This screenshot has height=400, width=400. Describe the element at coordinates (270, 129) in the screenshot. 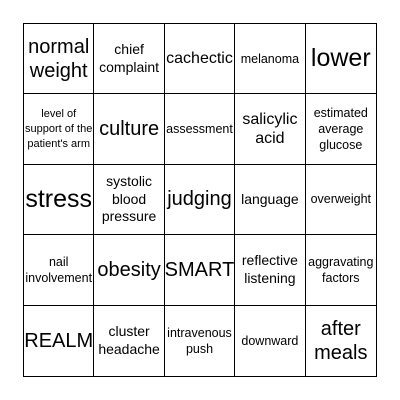

I see `bingo-cell: salicylic acid` at that location.